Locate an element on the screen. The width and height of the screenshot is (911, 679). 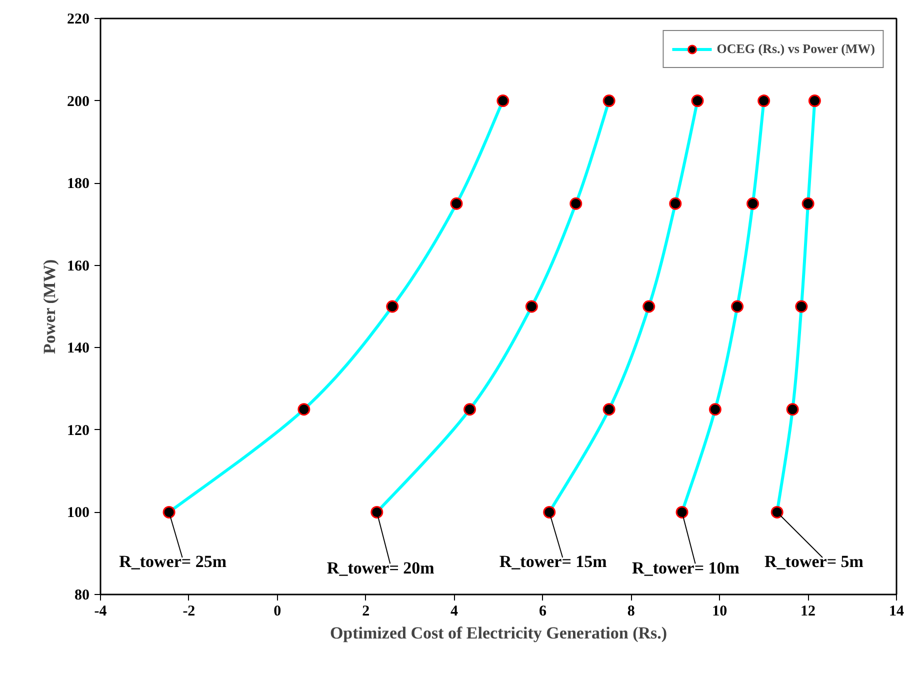
x-tick-label: 8 is located at coordinates (631, 612).